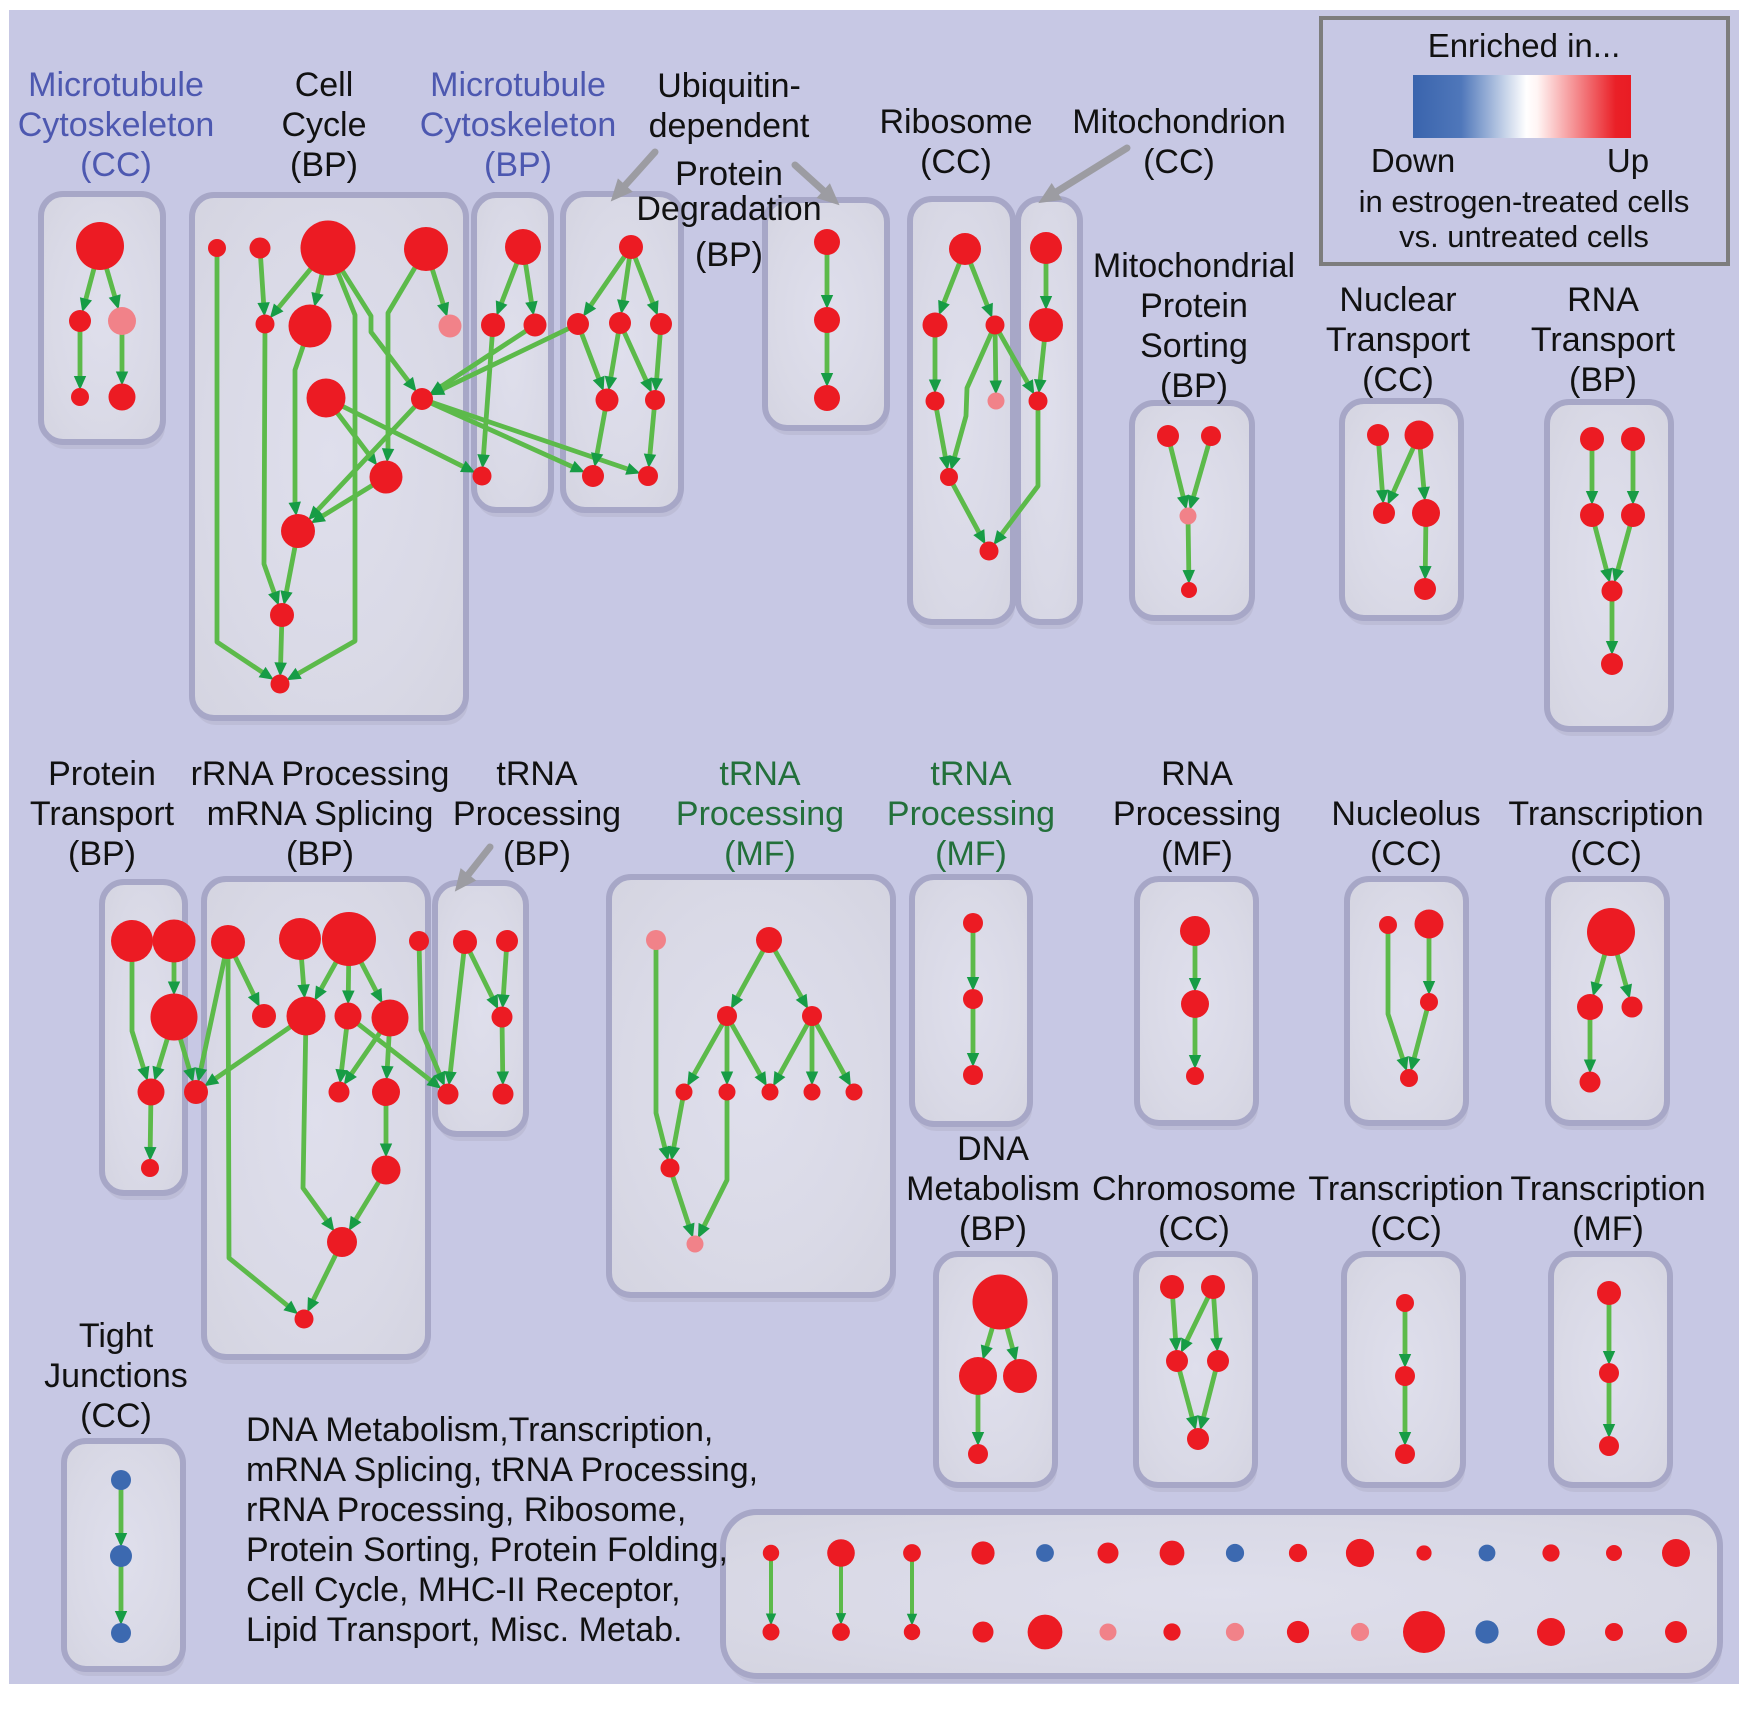  What do you see at coordinates (729, 86) in the screenshot?
I see `svg-text: Ubiquitin-` at bounding box center [729, 86].